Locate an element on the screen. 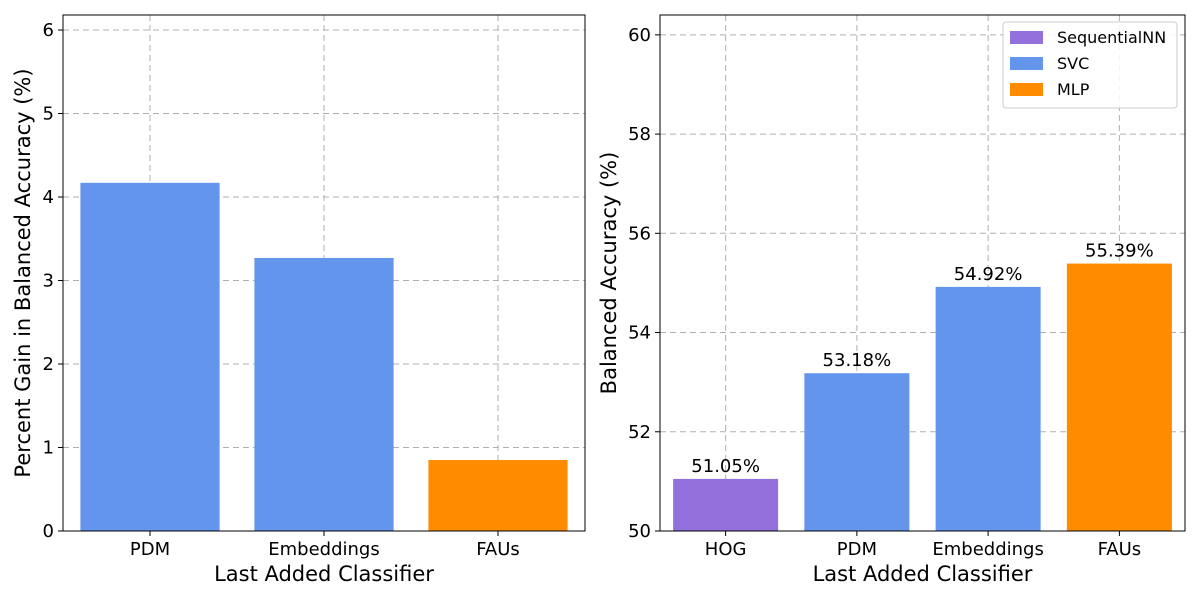  y-tick-label: 52 is located at coordinates (639, 432).